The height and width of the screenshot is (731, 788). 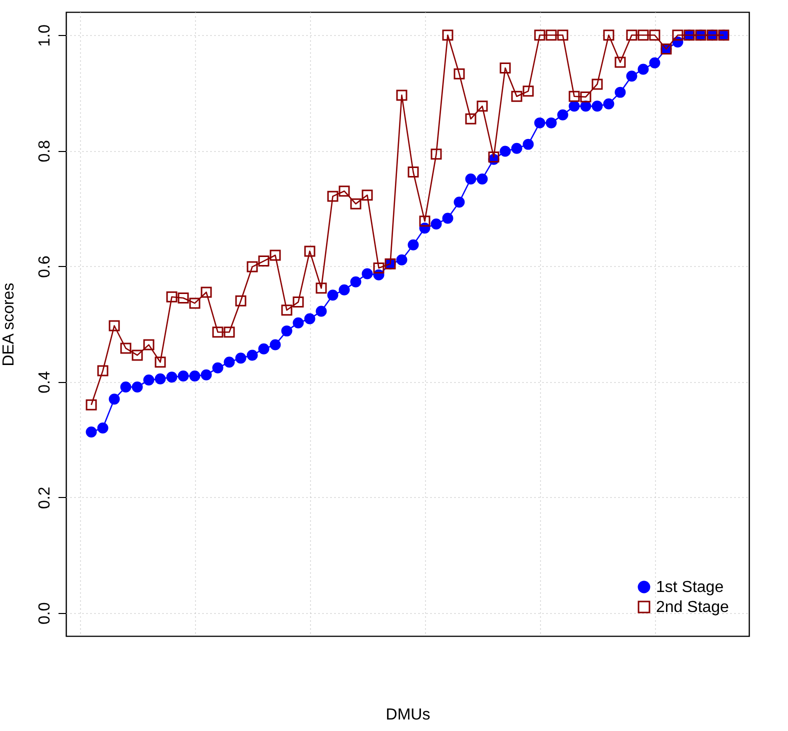 What do you see at coordinates (45, 382) in the screenshot?
I see `y-tick-label: 0.4` at bounding box center [45, 382].